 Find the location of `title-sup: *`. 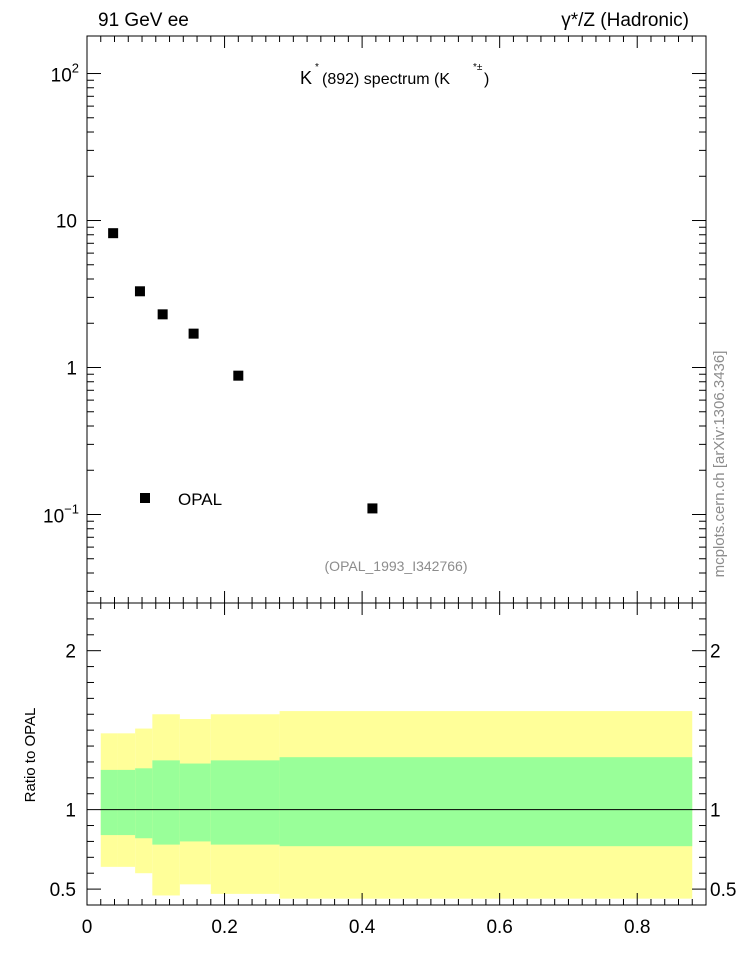

title-sup: * is located at coordinates (317, 67).